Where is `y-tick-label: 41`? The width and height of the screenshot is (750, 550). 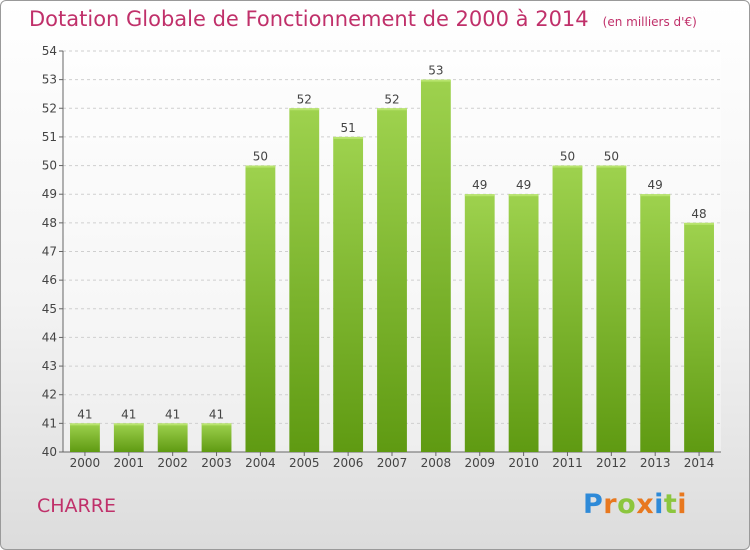 y-tick-label: 41 is located at coordinates (49, 423).